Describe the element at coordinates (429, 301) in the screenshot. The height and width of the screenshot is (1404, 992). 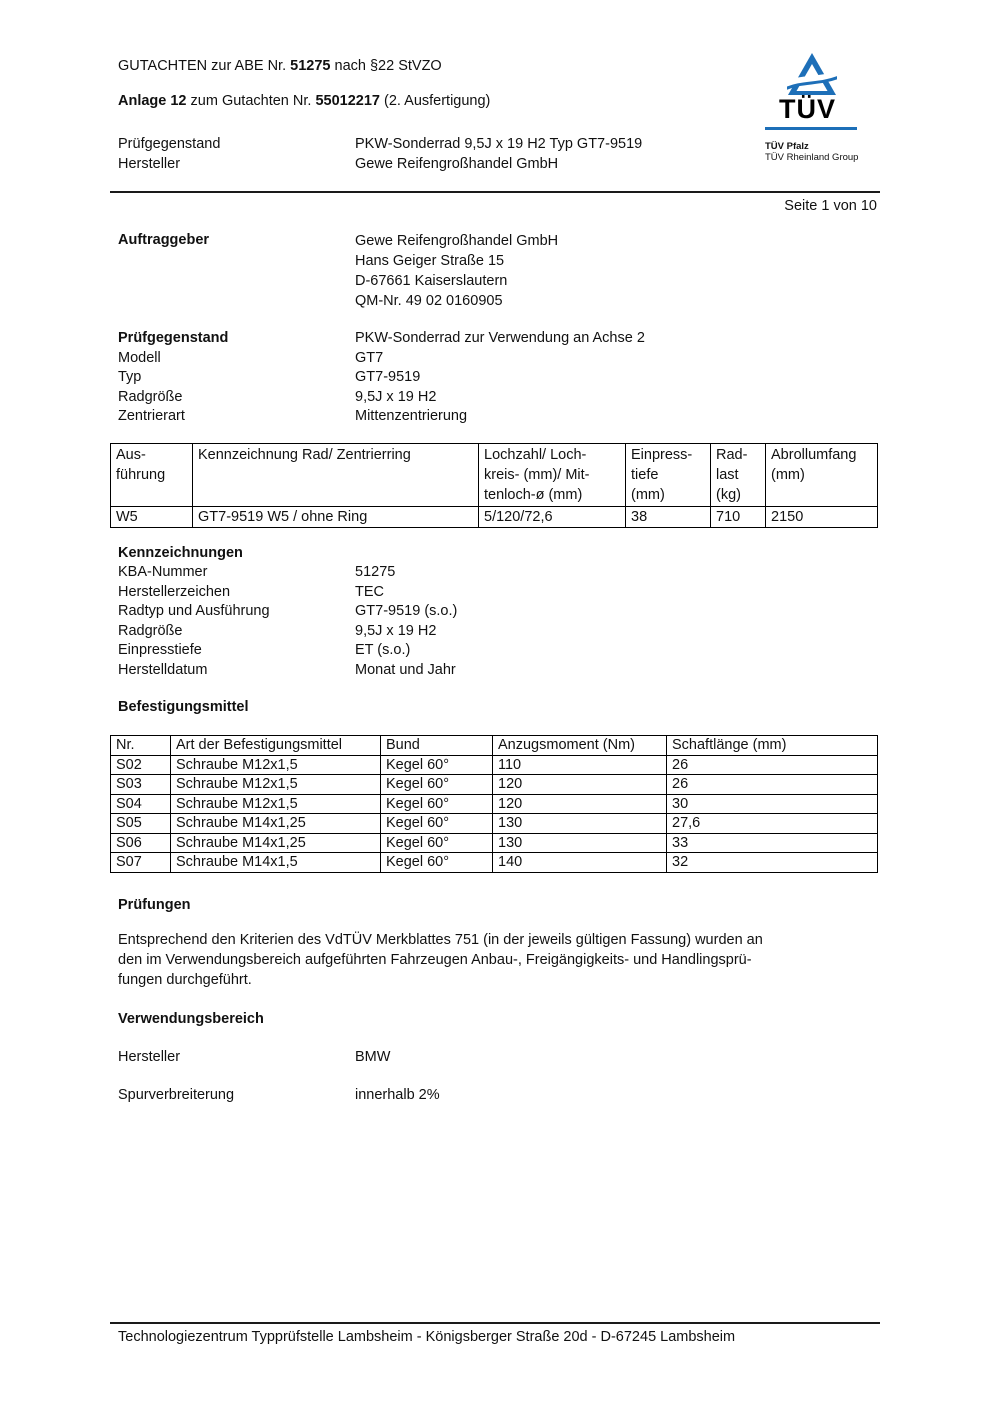
I see `client-address-line: QM-Nr. 49 02 0160905` at that location.